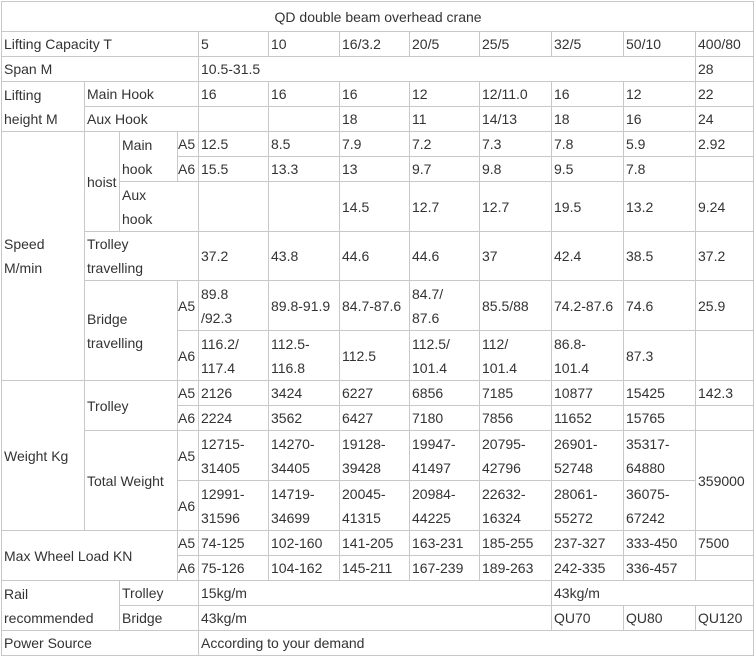  What do you see at coordinates (587, 455) in the screenshot?
I see `table-cell: 26901- 52748` at bounding box center [587, 455].